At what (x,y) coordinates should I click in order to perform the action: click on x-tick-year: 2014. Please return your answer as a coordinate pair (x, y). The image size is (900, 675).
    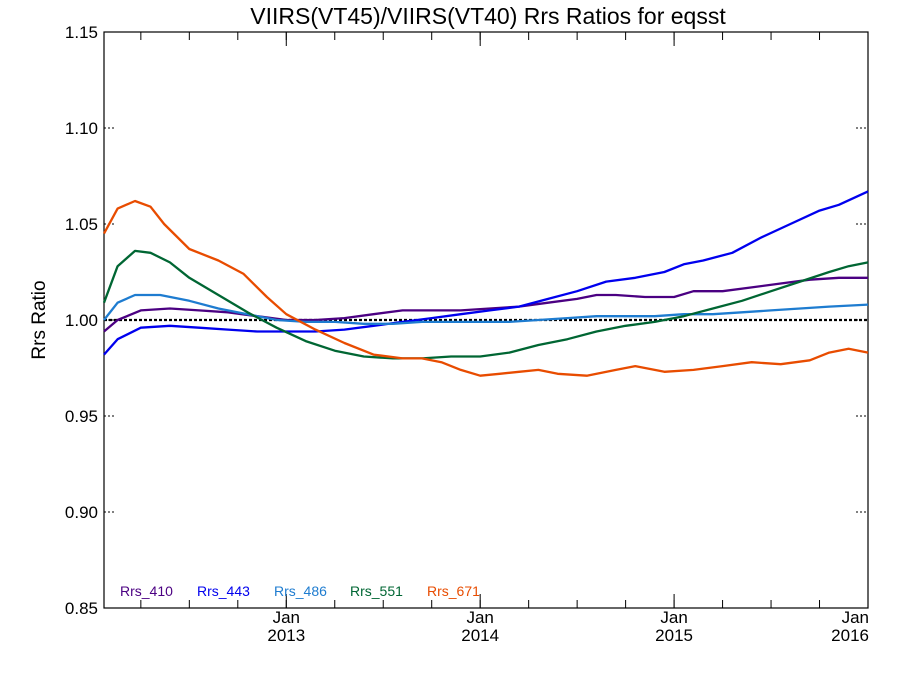
    Looking at the image, I should click on (480, 635).